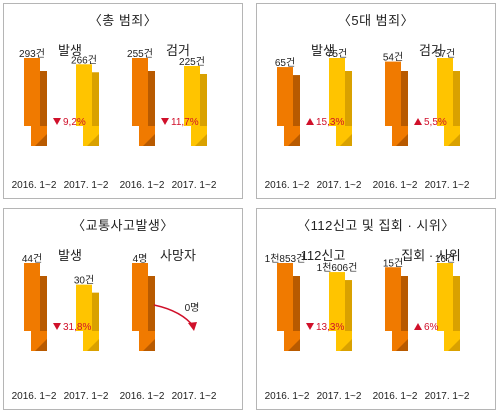  I want to click on panel-title: 〈총 범죄〉, so click(123, 20).